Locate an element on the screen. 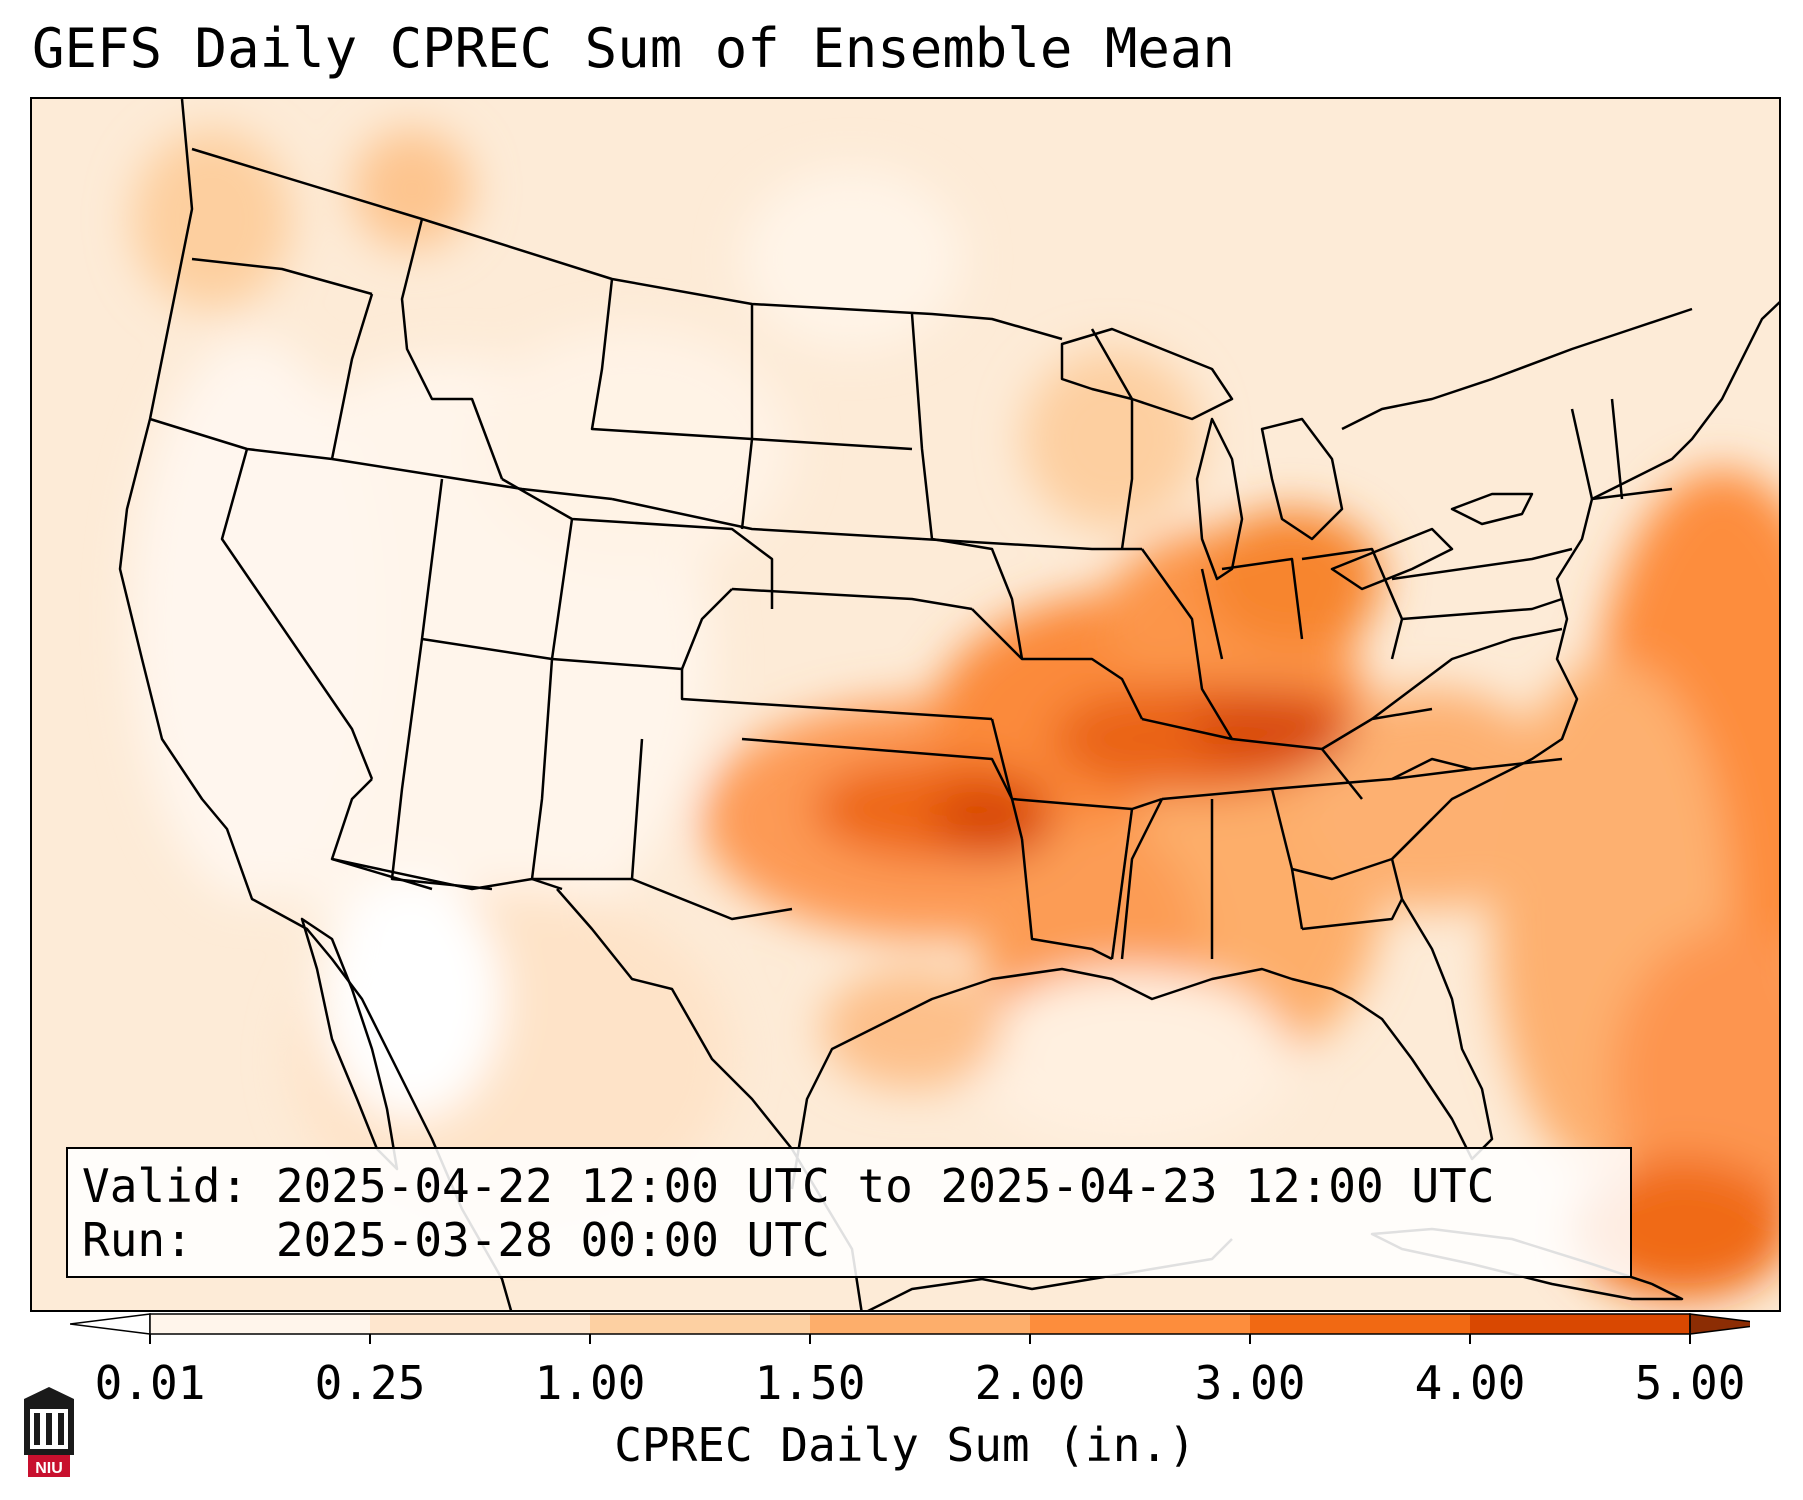  colorbar-over-extend is located at coordinates (1719, 1324).